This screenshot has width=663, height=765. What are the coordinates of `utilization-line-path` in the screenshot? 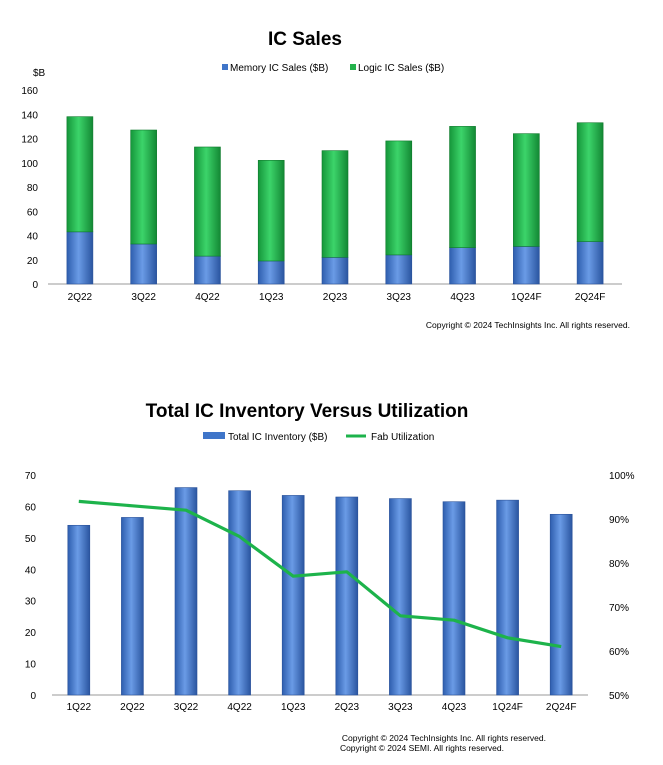 It's located at (320, 574).